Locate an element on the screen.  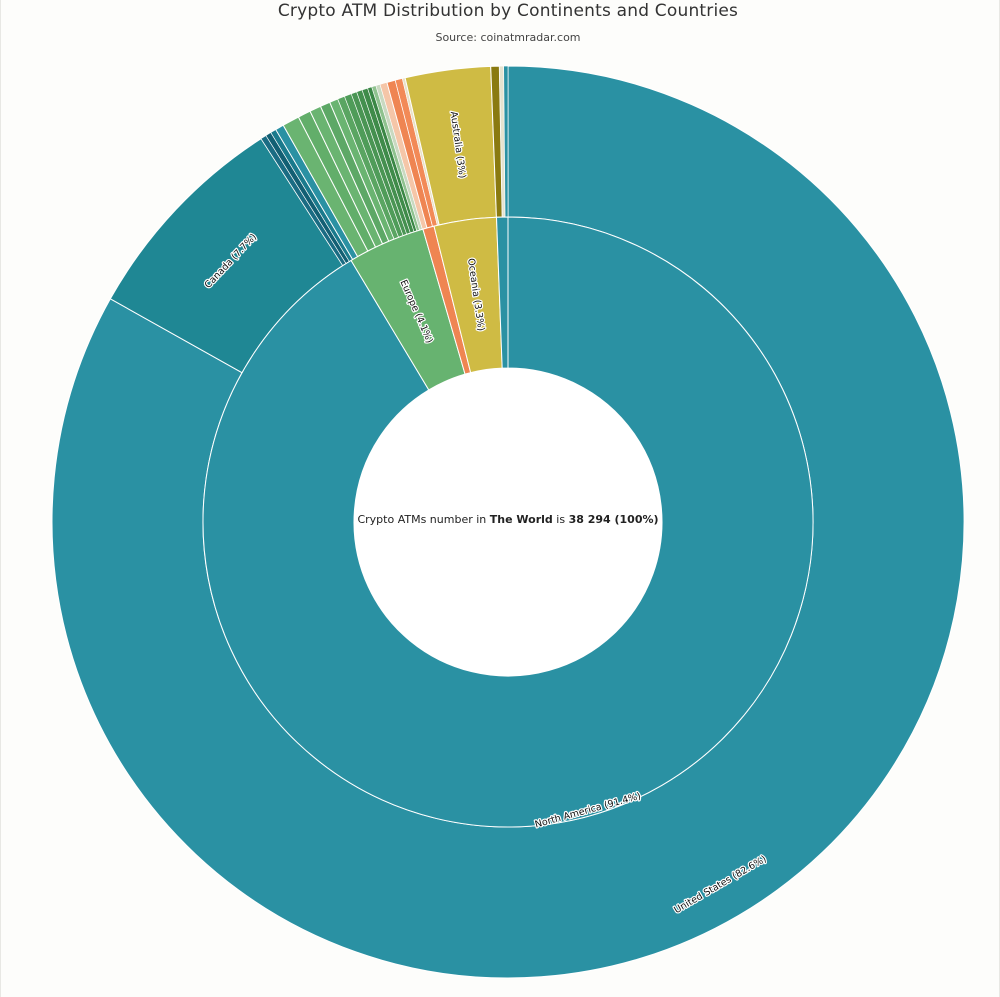
center-hole is located at coordinates (508, 522).